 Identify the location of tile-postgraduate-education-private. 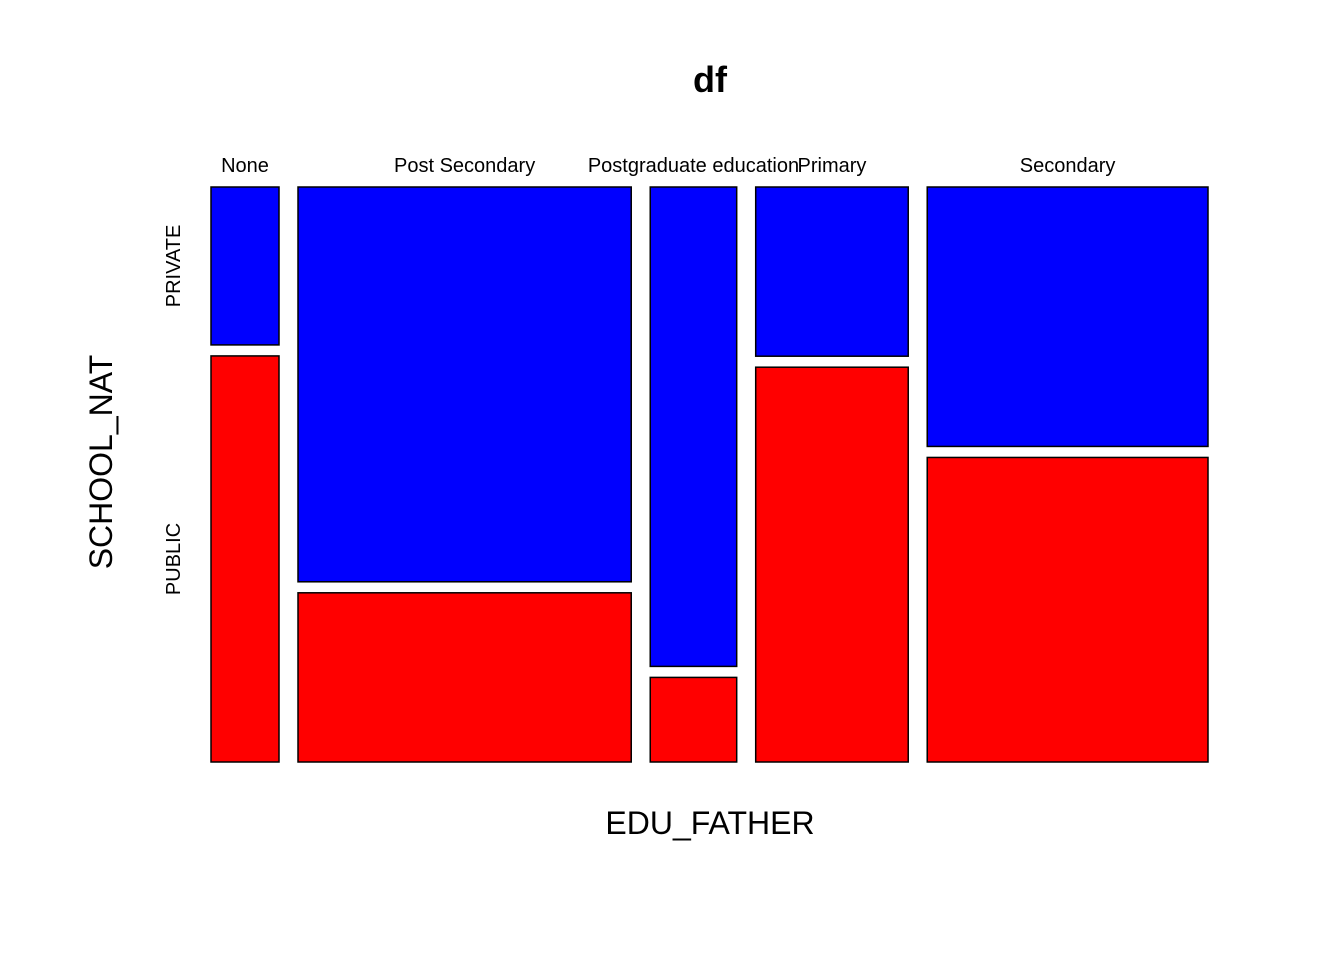
(693, 427).